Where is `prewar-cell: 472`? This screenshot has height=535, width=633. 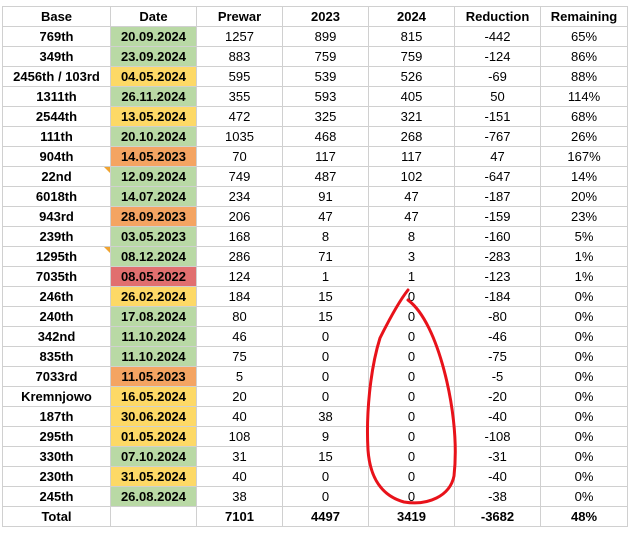 prewar-cell: 472 is located at coordinates (239, 116).